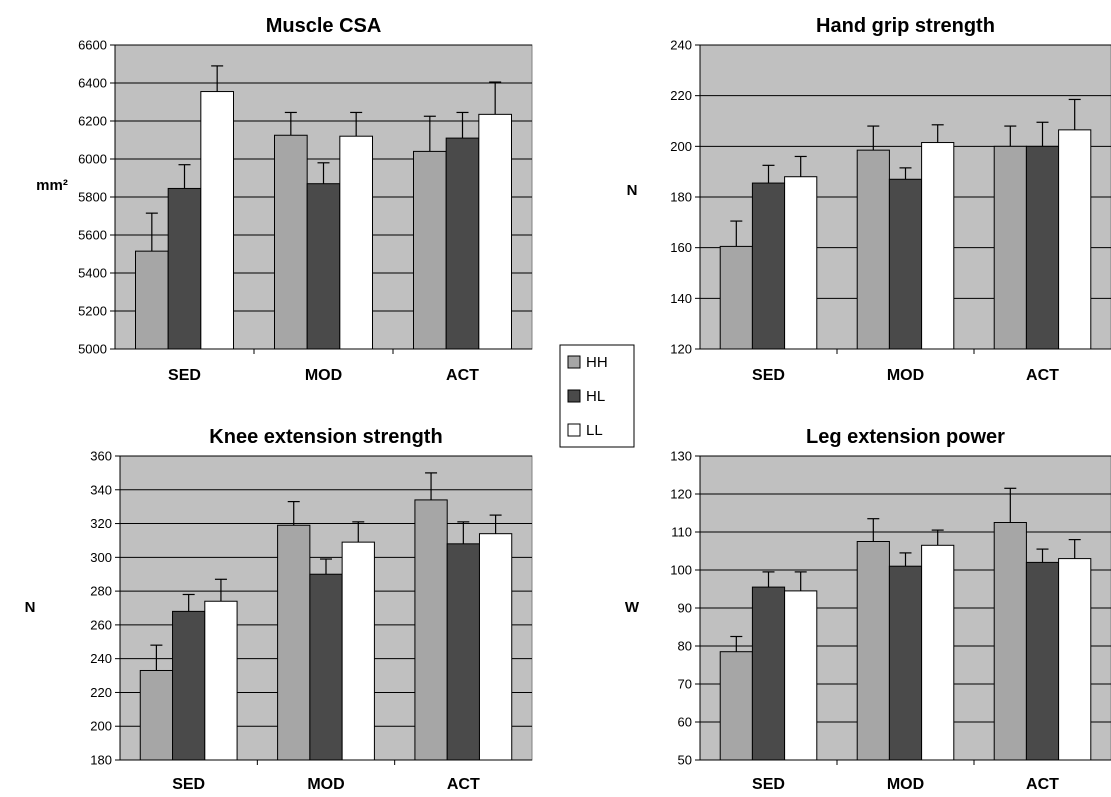 The width and height of the screenshot is (1111, 797). I want to click on y-tick-label: 5800, so click(92, 197).